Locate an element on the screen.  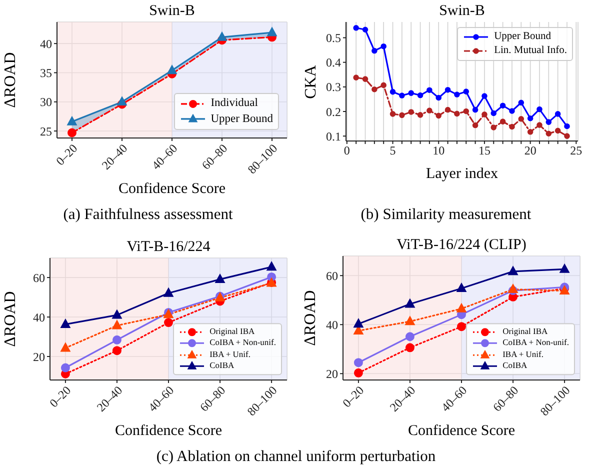
y-tick-label: 25 is located at coordinates (46, 131).